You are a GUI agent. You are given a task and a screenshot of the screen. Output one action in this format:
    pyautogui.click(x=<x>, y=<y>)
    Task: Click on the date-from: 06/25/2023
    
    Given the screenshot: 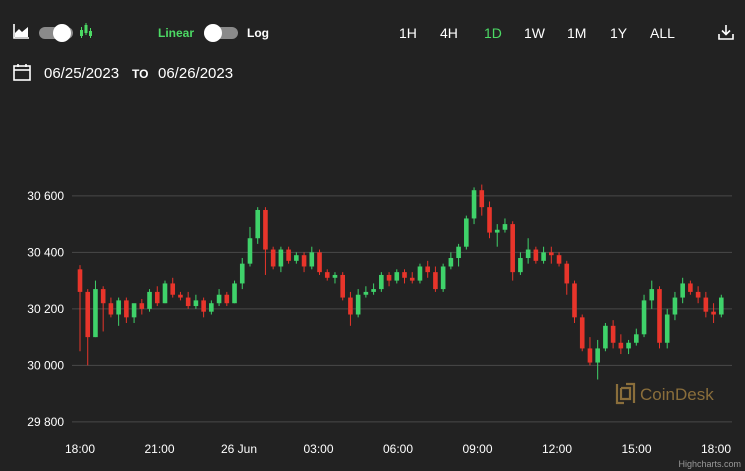 What is the action you would take?
    pyautogui.click(x=82, y=73)
    